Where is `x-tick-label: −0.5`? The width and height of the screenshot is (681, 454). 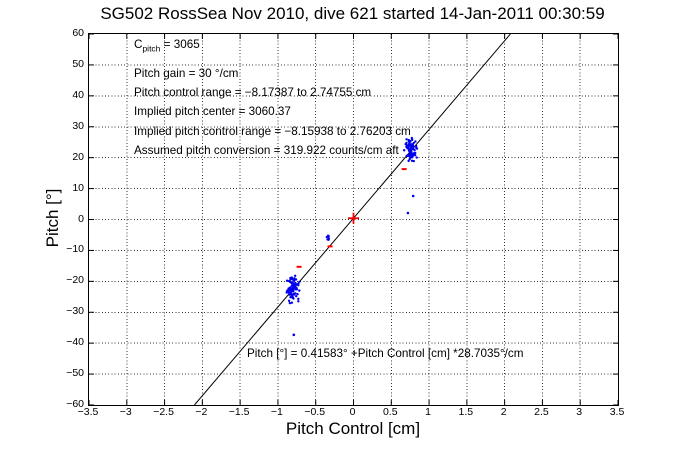 x-tick-label: −0.5 is located at coordinates (315, 412).